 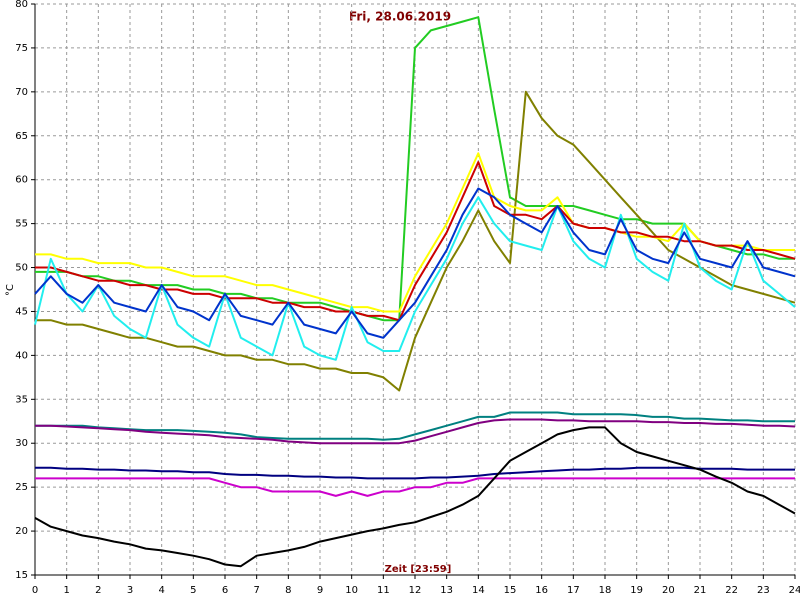 What do you see at coordinates (668, 590) in the screenshot?
I see `x-tick-label: 20` at bounding box center [668, 590].